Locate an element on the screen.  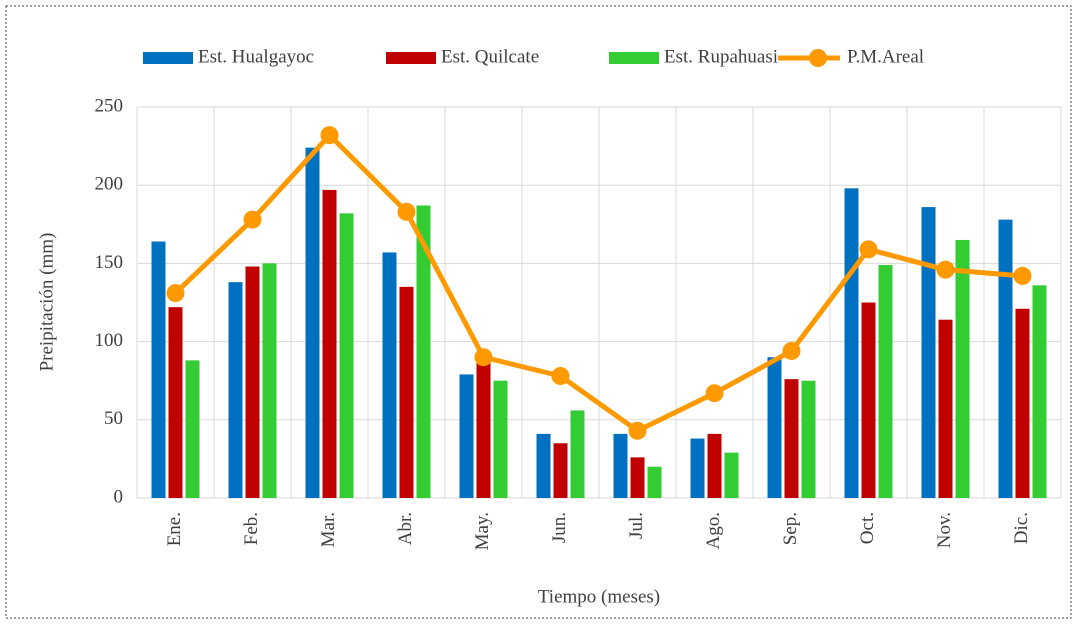
x-axis-label: Tiempo (meses) is located at coordinates (599, 596).